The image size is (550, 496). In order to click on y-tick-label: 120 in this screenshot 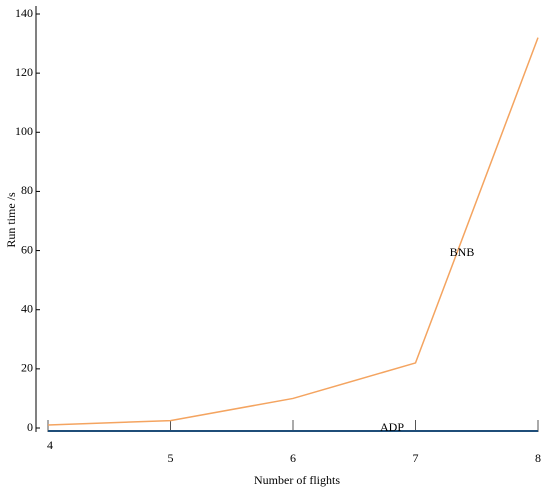, I will do `click(24, 72)`.